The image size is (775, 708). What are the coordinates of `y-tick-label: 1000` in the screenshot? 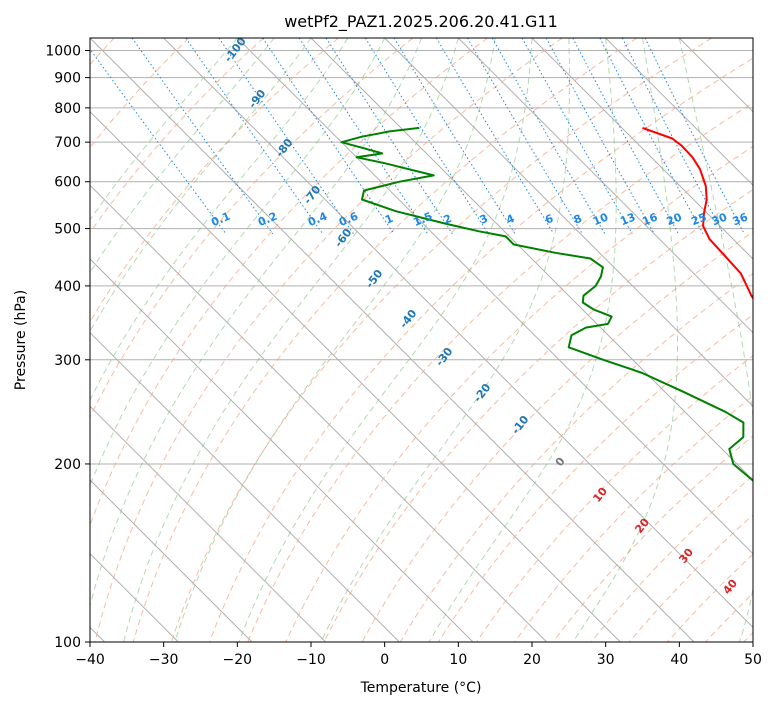 It's located at (63, 52).